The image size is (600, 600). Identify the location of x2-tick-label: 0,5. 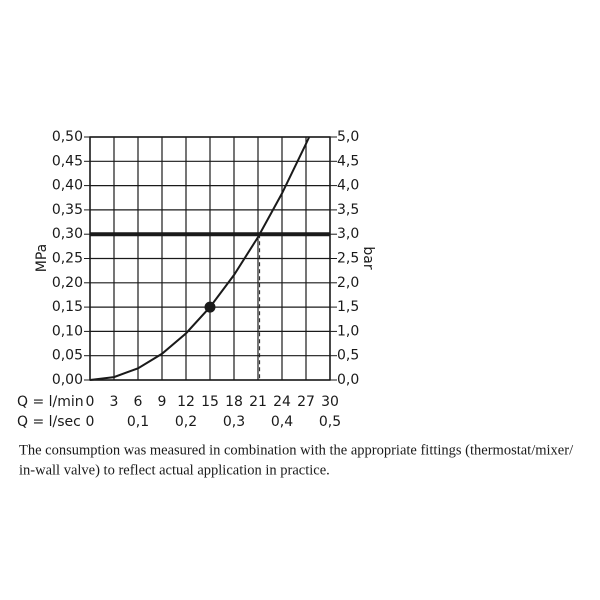
(330, 422).